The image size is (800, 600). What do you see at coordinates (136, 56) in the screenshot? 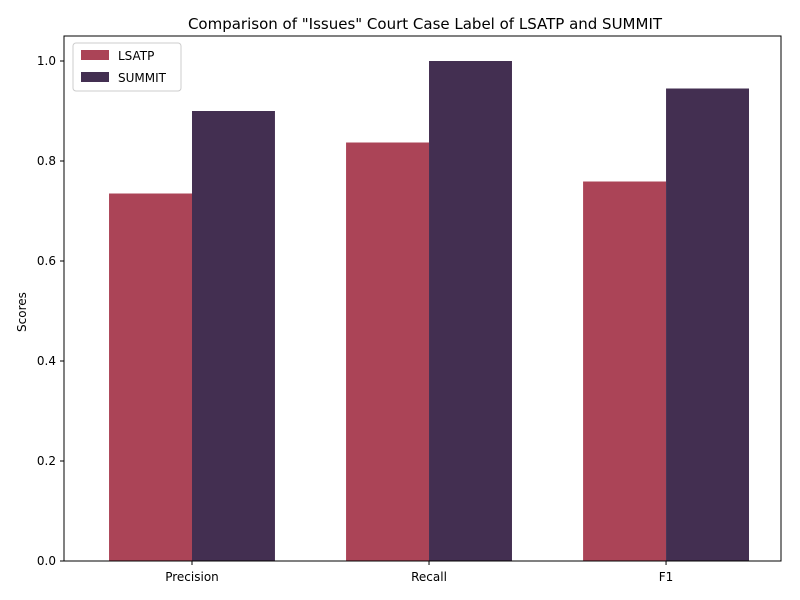
I see `legend-label-lsatp: LSATP` at bounding box center [136, 56].